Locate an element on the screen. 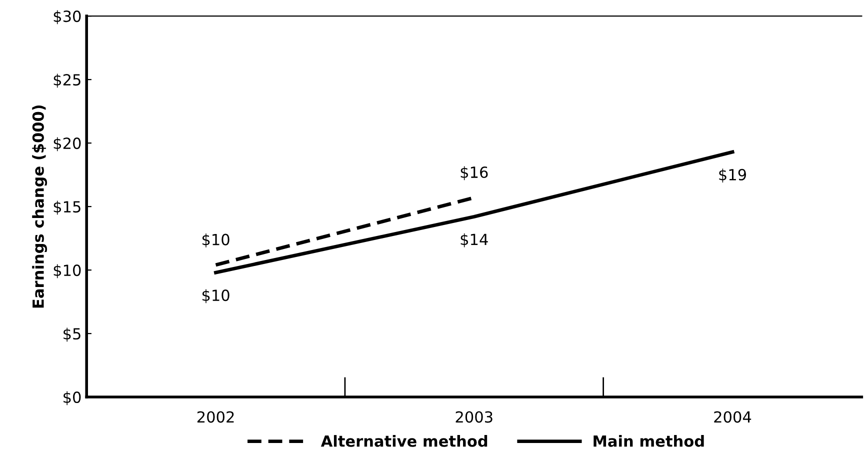  x-tick-label: 2004 is located at coordinates (733, 417).